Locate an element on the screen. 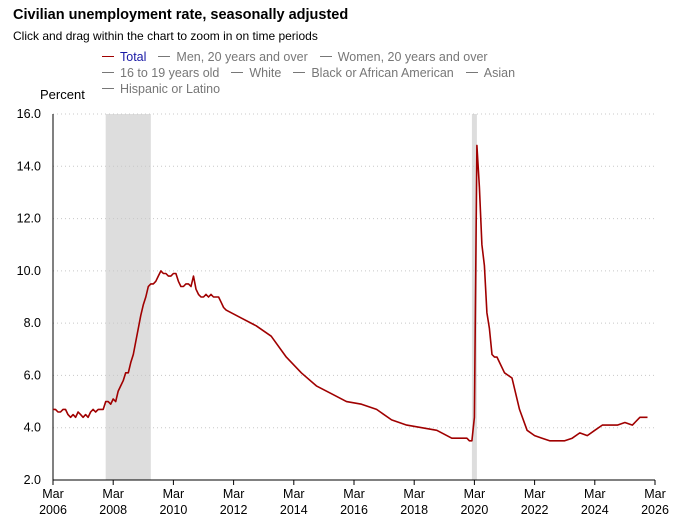 Image resolution: width=689 pixels, height=528 pixels. y-tick-label: 8.0 is located at coordinates (32, 323).